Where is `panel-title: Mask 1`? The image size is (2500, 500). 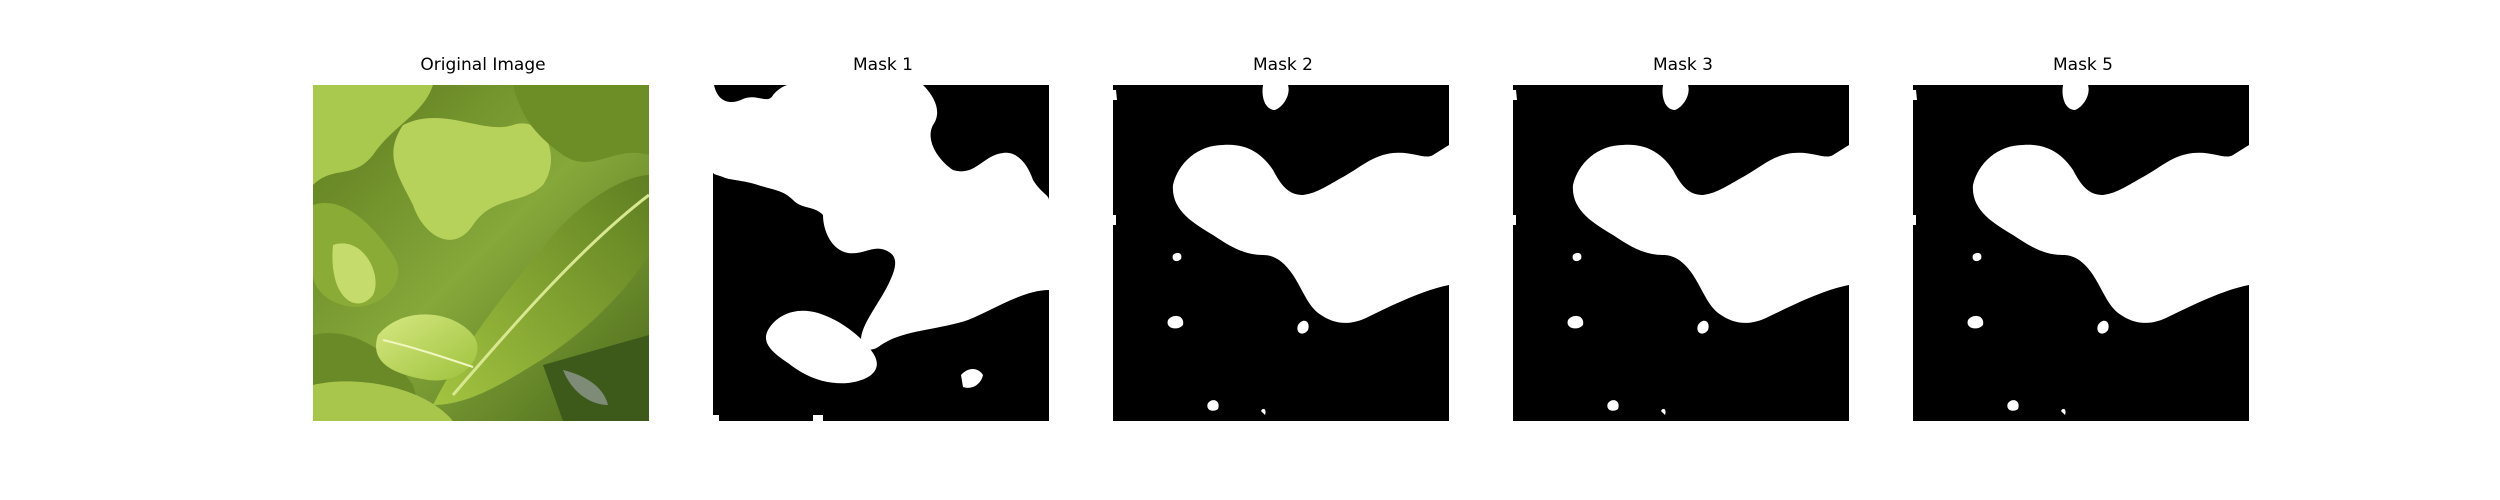 panel-title: Mask 1 is located at coordinates (882, 65).